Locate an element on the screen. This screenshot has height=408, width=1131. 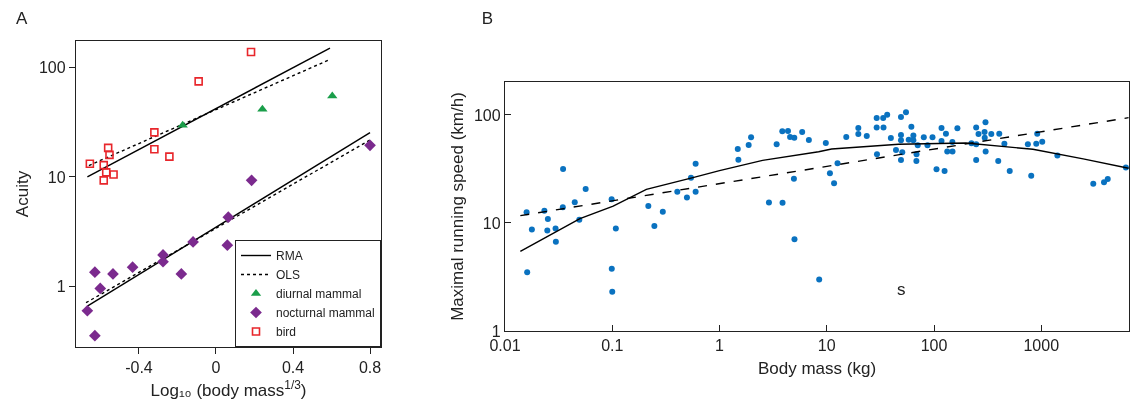
x-tick-label: 1 is located at coordinates (720, 346).